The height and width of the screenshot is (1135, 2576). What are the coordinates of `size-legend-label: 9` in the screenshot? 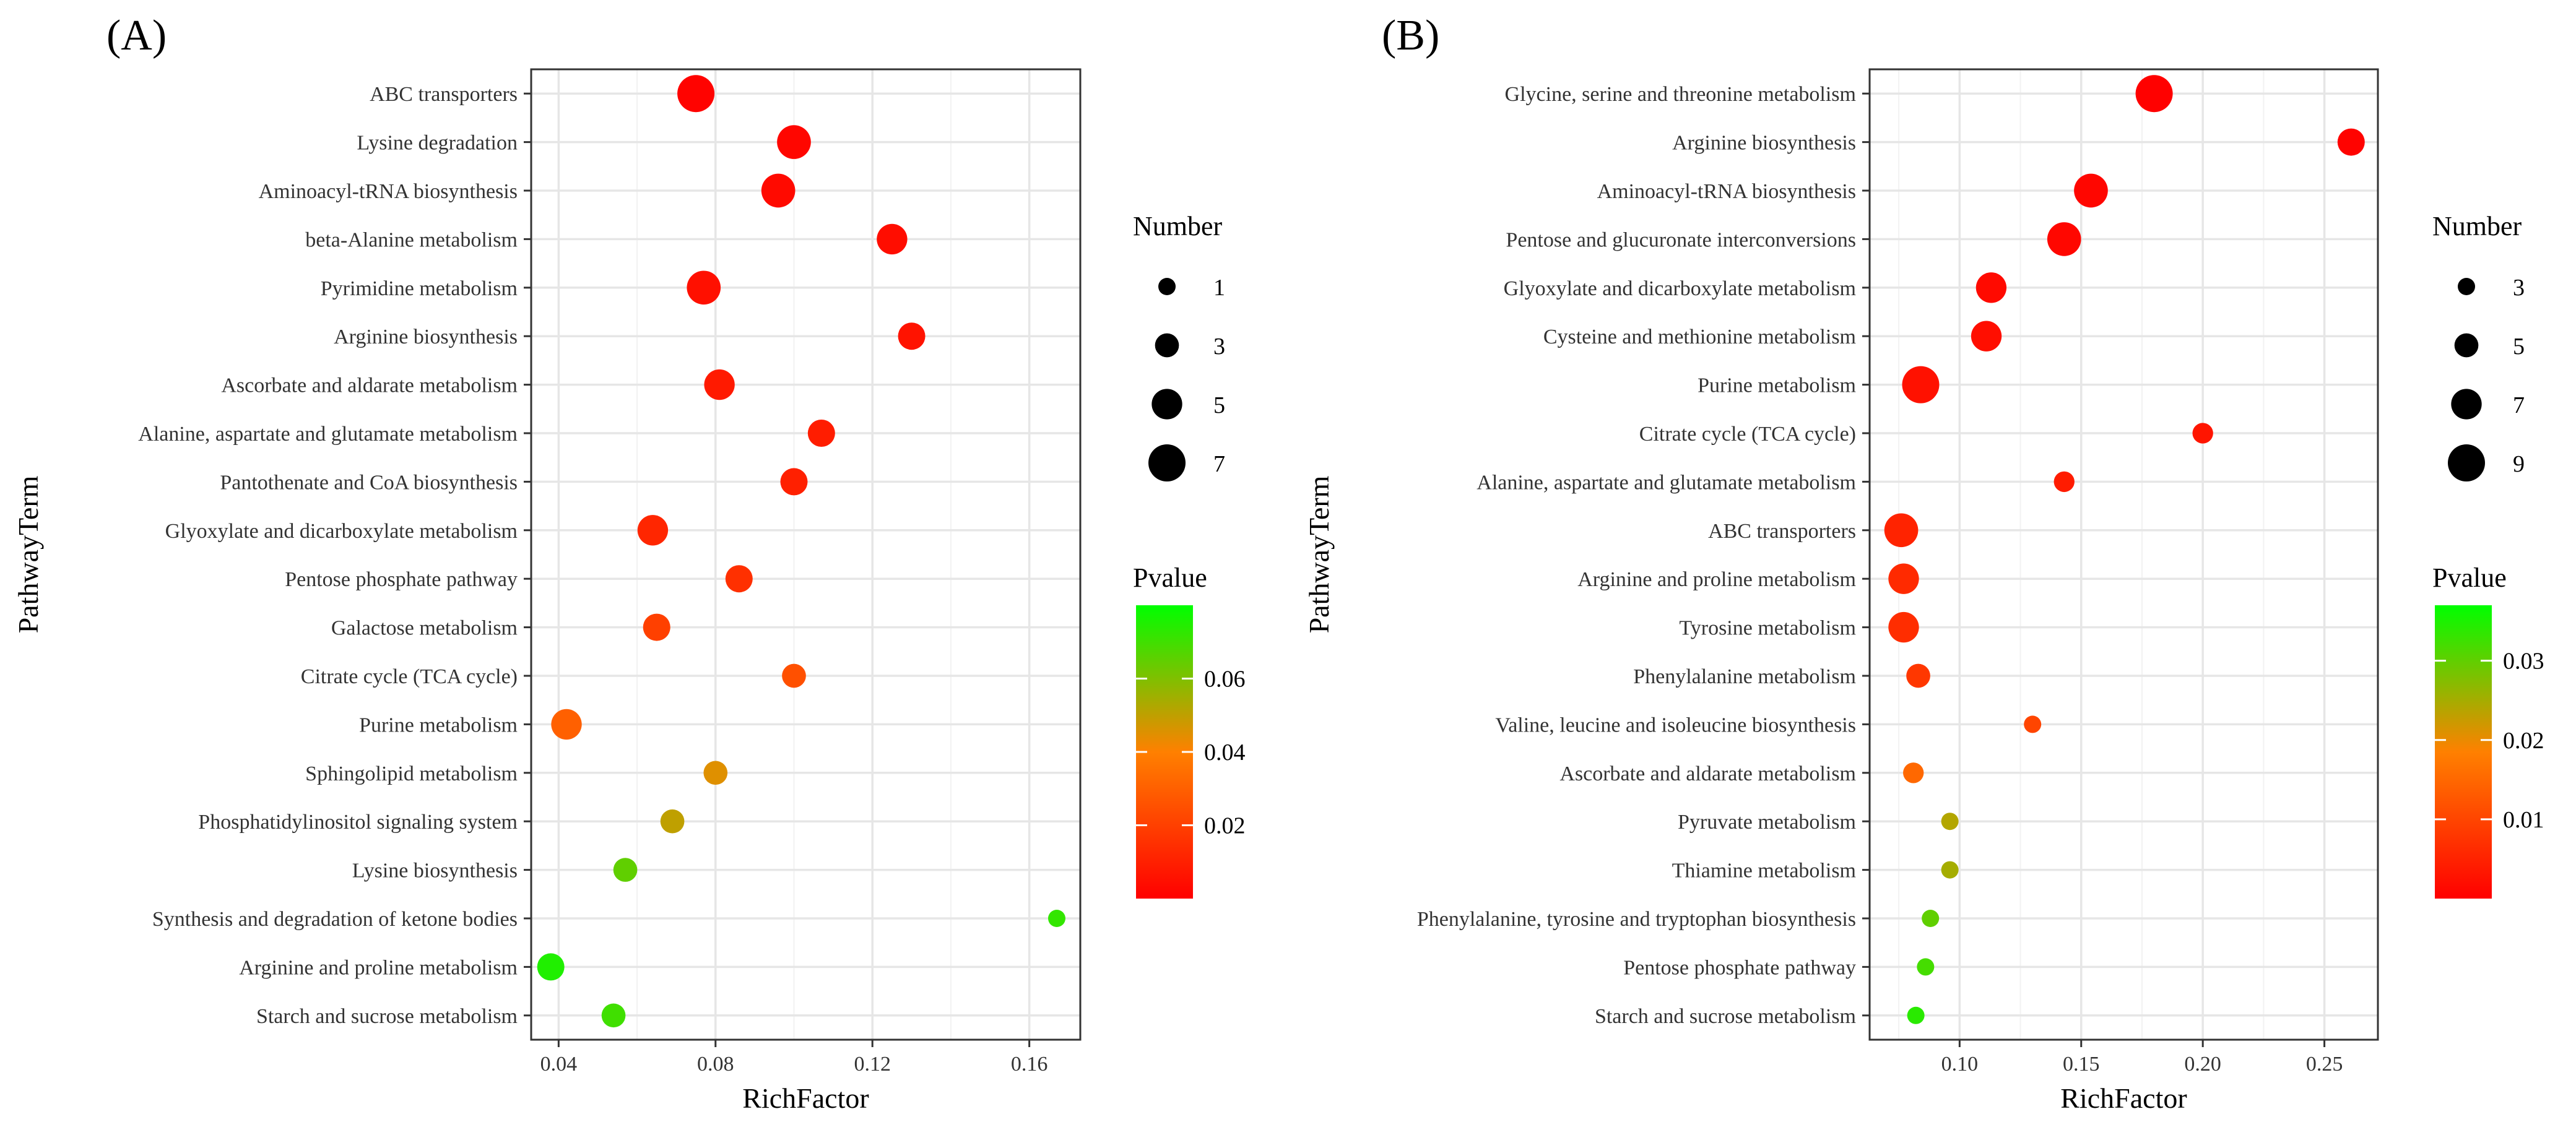 It's located at (2519, 464).